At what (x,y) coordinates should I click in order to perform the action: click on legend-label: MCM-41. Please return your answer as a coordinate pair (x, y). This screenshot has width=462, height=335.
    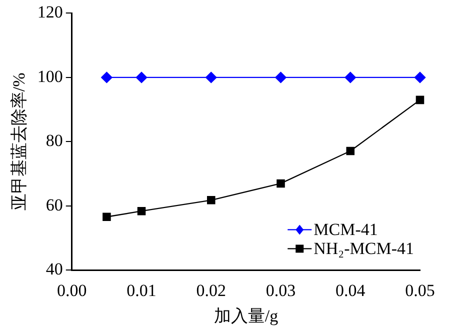
    Looking at the image, I should click on (346, 230).